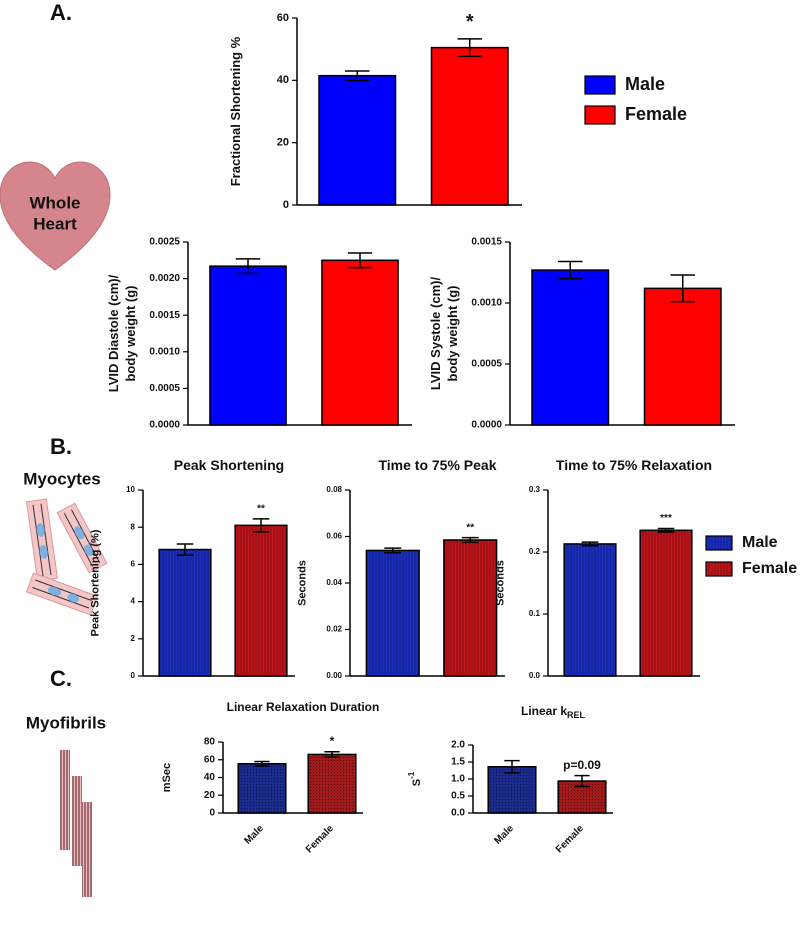 The image size is (800, 944). I want to click on side-name: Heart, so click(55, 223).